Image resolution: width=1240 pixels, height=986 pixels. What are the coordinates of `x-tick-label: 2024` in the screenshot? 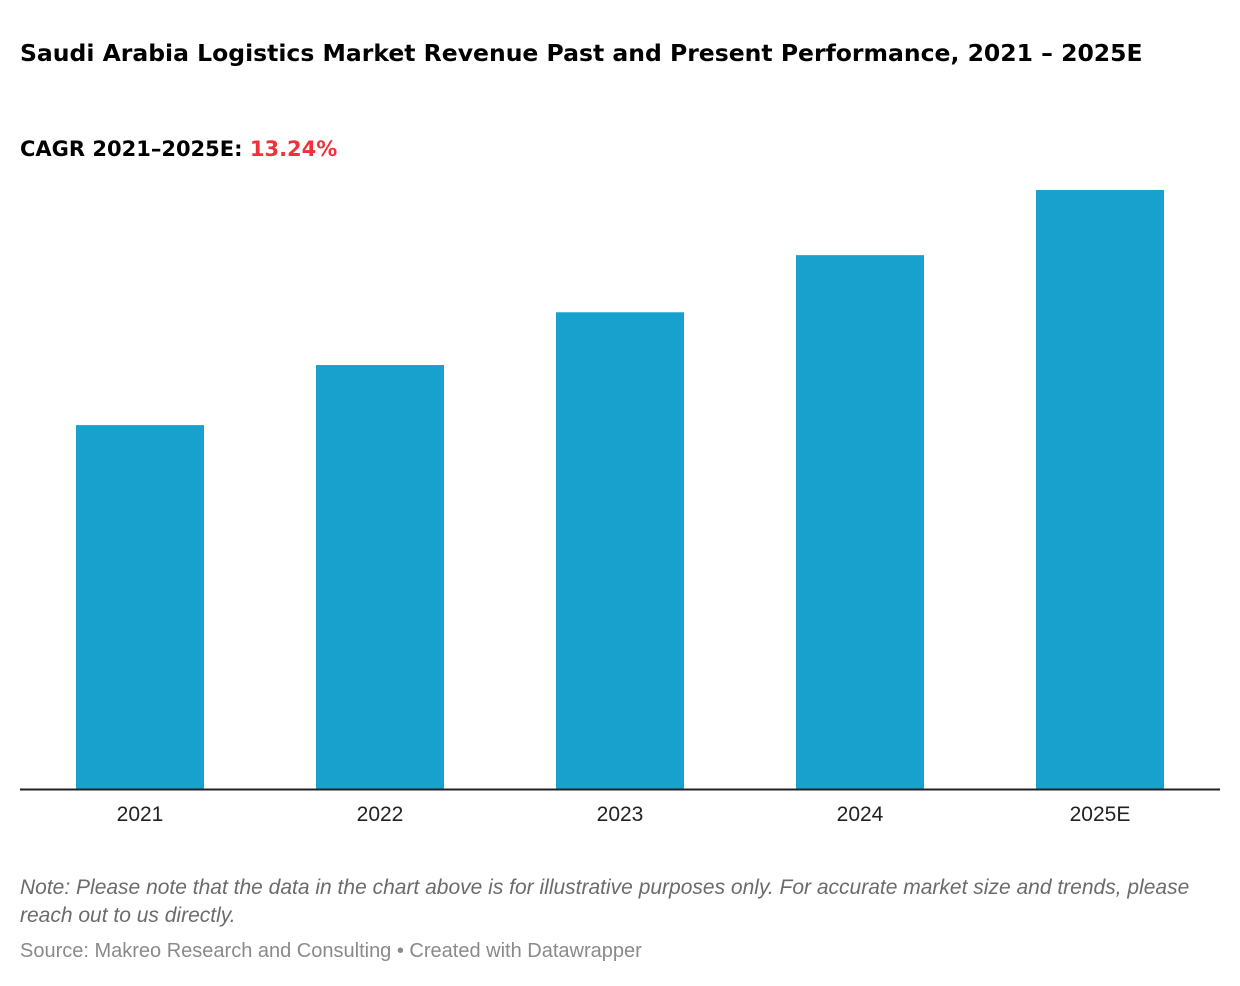 It's located at (860, 814).